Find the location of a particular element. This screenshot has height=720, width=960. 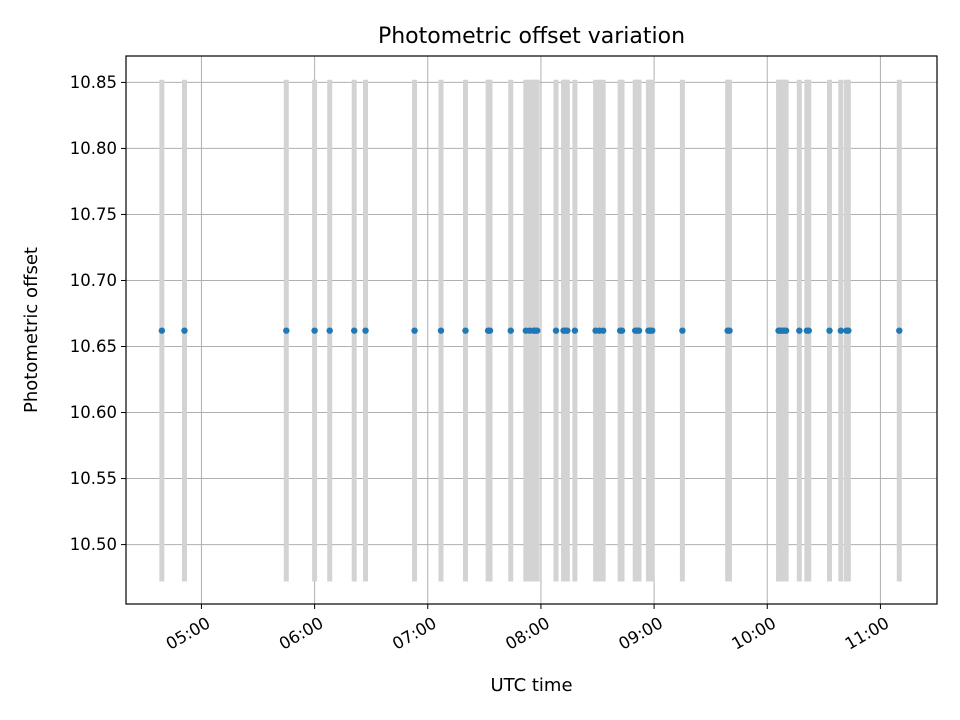

y-tick-label: 10.85 is located at coordinates (93, 82).